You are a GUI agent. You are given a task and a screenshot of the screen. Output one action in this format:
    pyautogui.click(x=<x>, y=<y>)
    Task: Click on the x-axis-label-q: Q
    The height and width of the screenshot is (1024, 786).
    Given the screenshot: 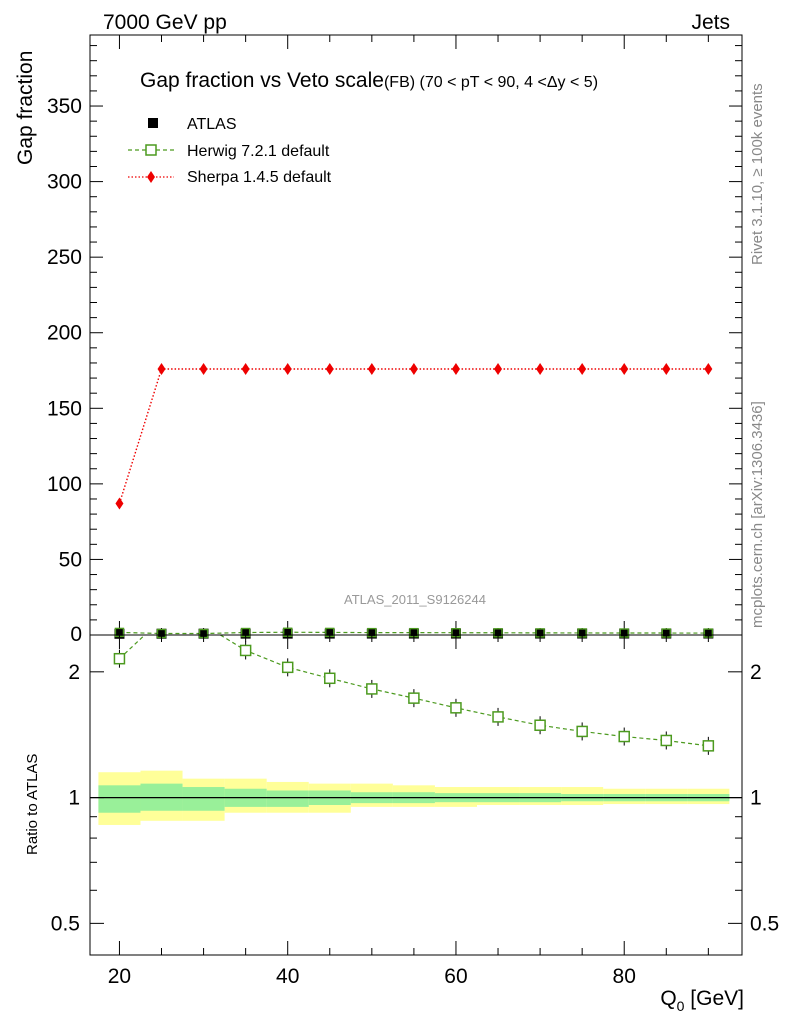 What is the action you would take?
    pyautogui.click(x=668, y=998)
    